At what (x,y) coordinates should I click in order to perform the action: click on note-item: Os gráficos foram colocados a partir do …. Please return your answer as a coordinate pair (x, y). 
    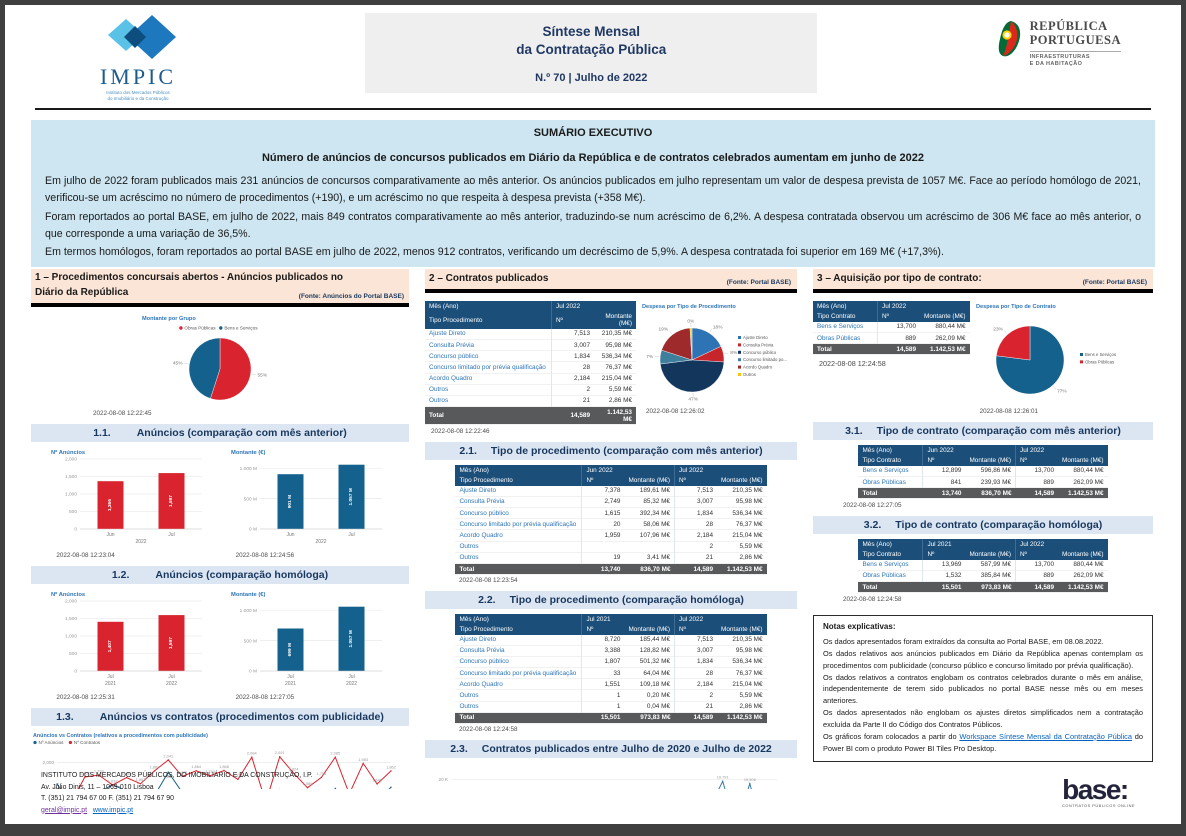
    Looking at the image, I should click on (983, 742).